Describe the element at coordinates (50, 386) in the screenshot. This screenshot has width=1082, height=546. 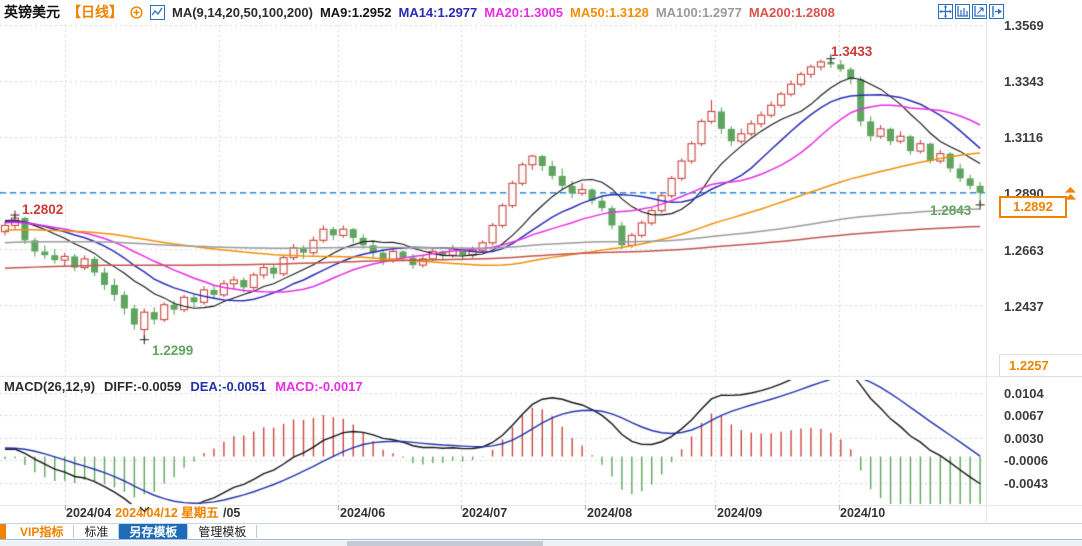
I see `macd-params-label: MACD(26,12,9)` at that location.